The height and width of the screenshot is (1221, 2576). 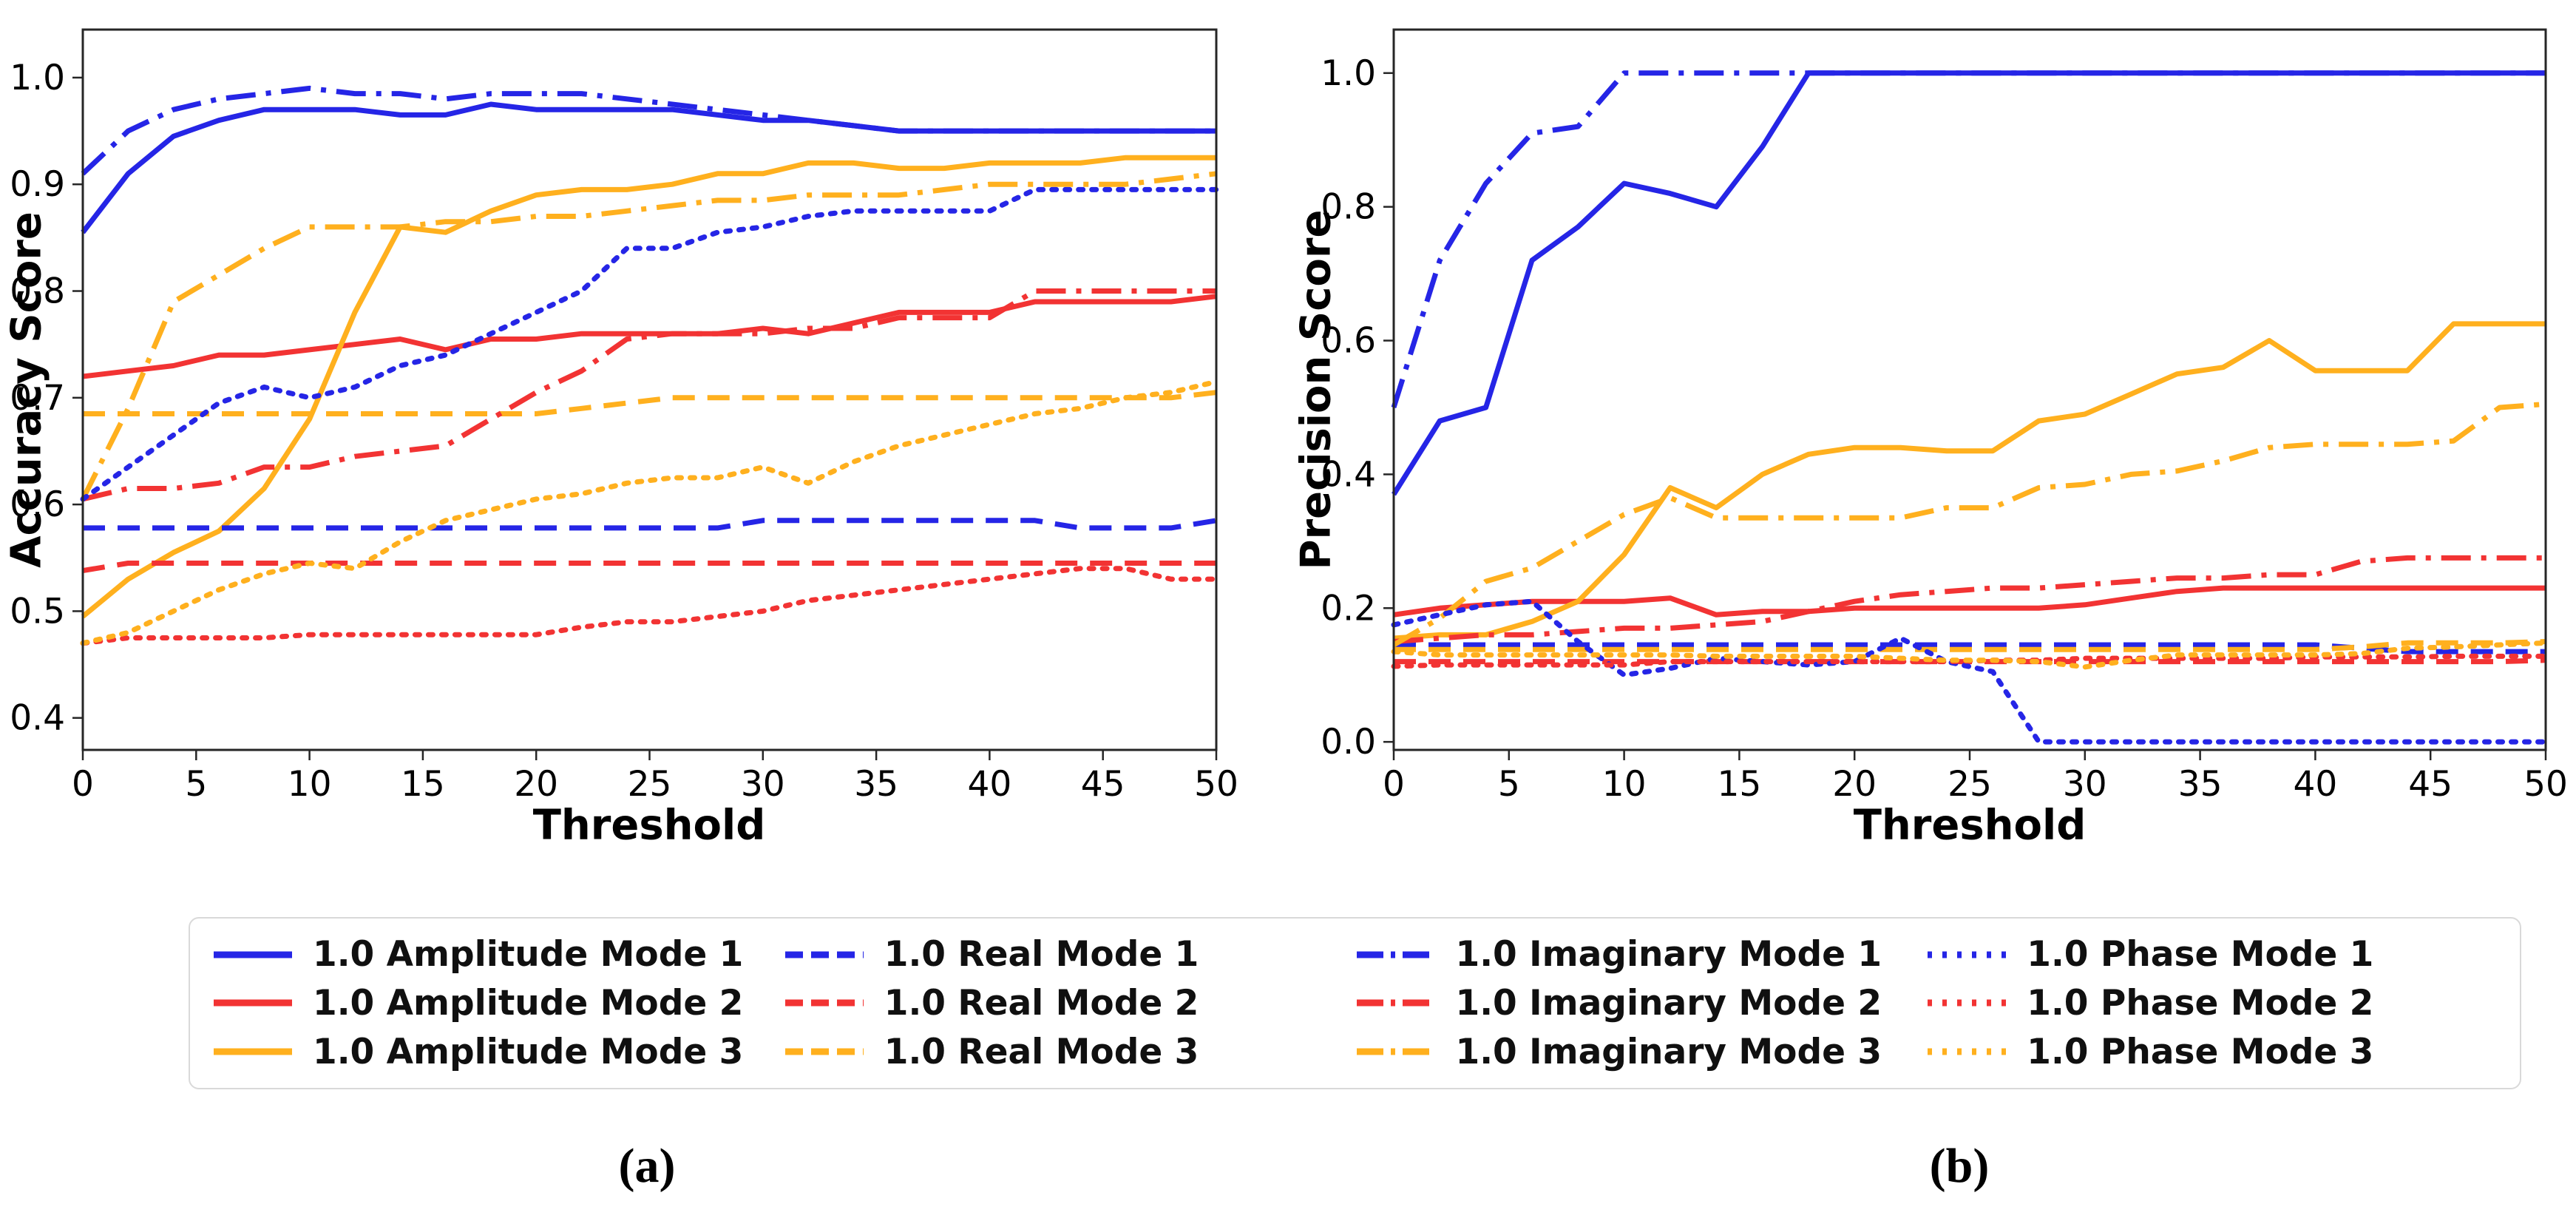 I want to click on legend-item-1-0-phase-mode-3: 1.0 Phase Mode 3, so click(x=2212, y=1052).